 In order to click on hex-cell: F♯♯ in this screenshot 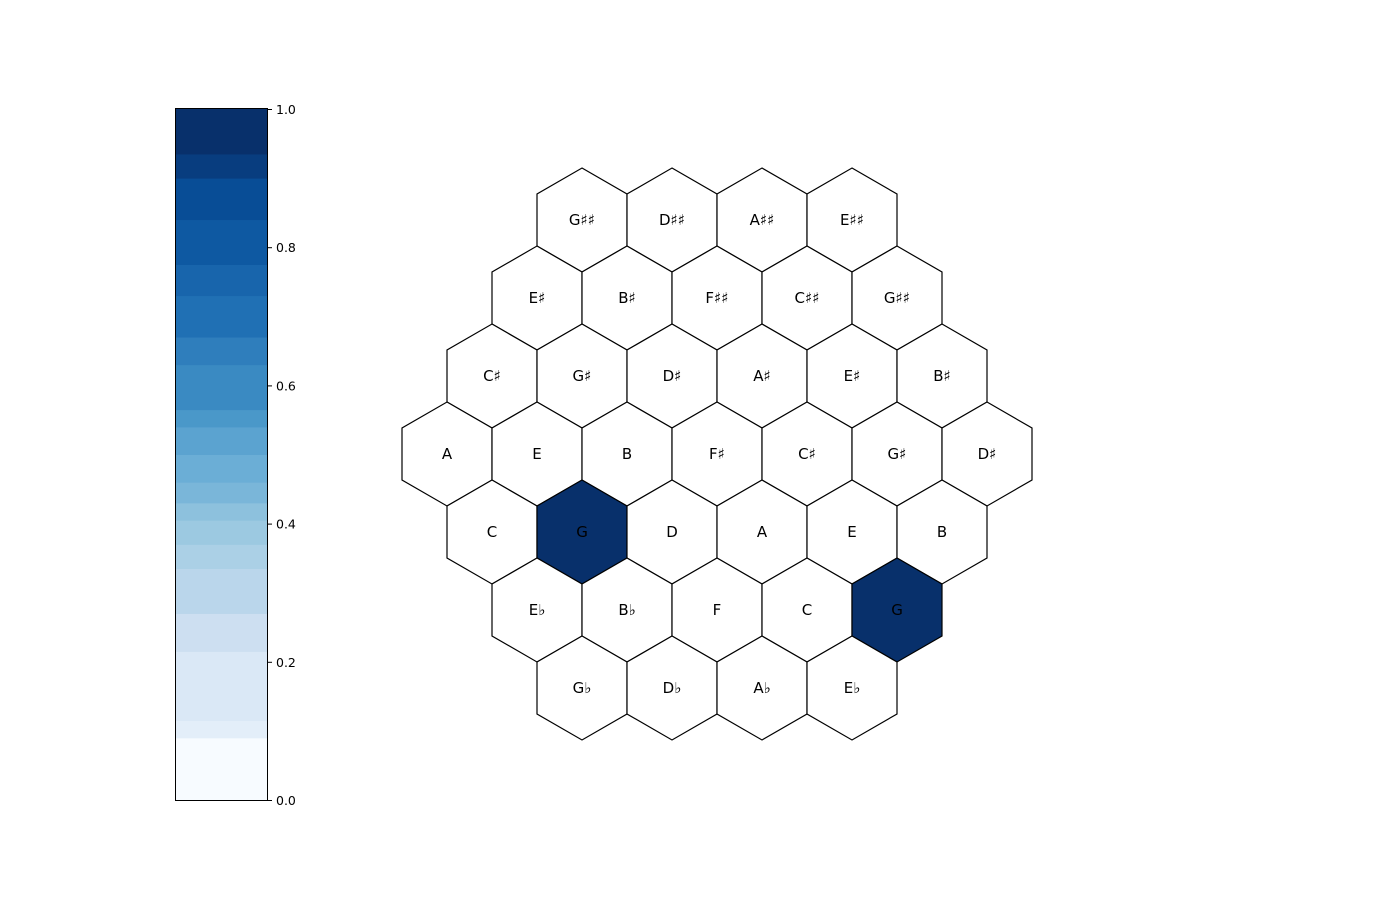, I will do `click(717, 298)`.